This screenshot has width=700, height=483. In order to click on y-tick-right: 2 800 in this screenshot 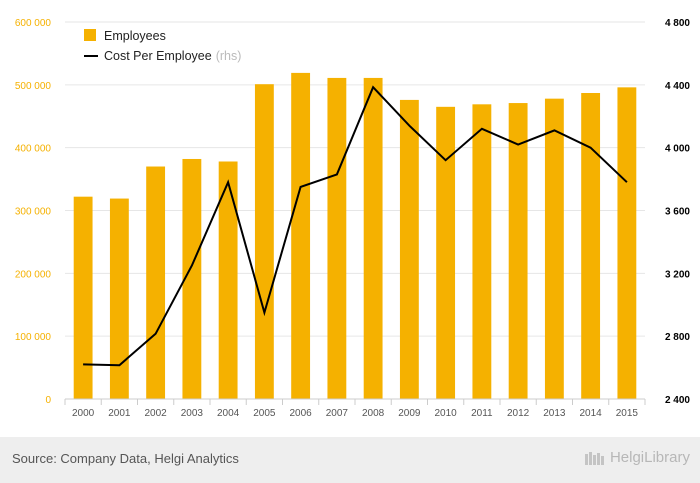, I will do `click(677, 337)`.